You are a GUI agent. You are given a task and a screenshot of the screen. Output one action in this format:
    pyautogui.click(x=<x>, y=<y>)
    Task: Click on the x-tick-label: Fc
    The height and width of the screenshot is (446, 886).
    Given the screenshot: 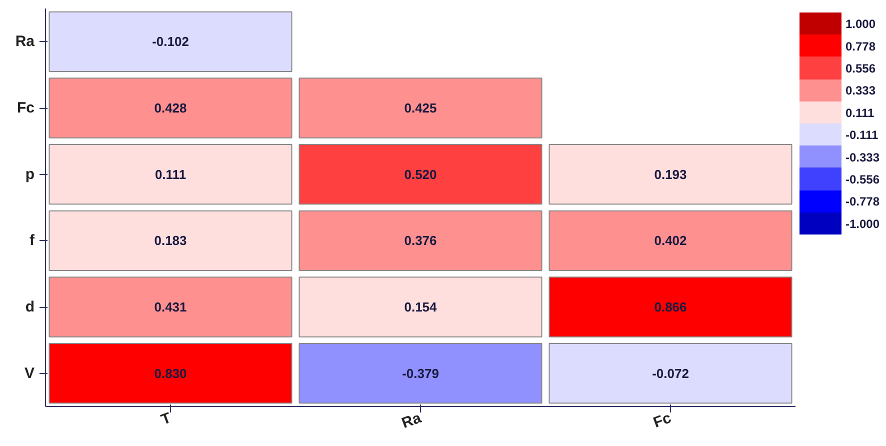 What is the action you would take?
    pyautogui.click(x=662, y=421)
    